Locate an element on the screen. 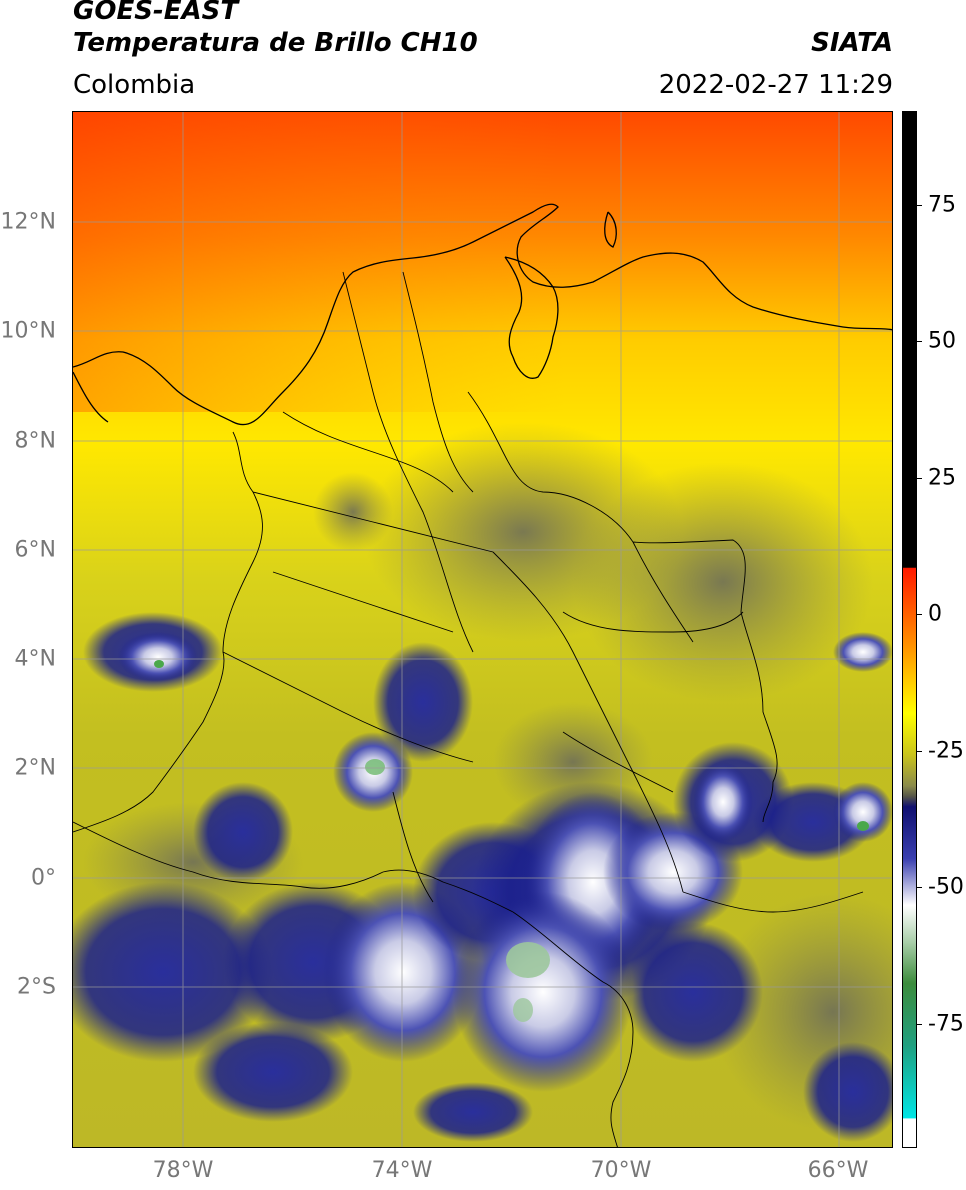  colorbar-label-25: 25 is located at coordinates (942, 478).